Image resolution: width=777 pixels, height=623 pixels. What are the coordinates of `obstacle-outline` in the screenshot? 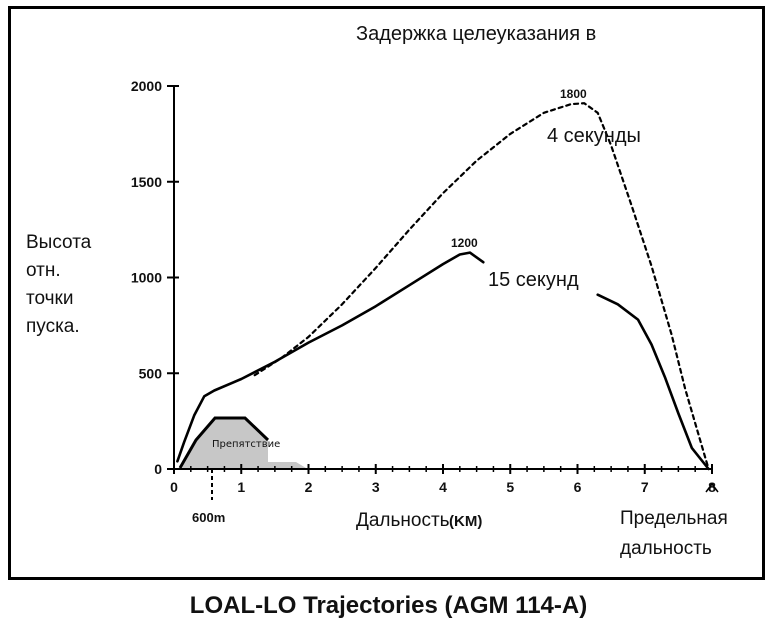 It's located at (224, 442).